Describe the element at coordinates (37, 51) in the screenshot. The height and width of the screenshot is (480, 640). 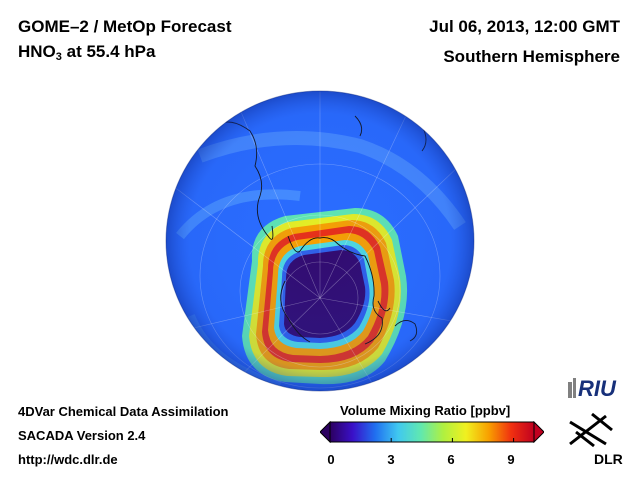
I see `species-label: HNO` at that location.